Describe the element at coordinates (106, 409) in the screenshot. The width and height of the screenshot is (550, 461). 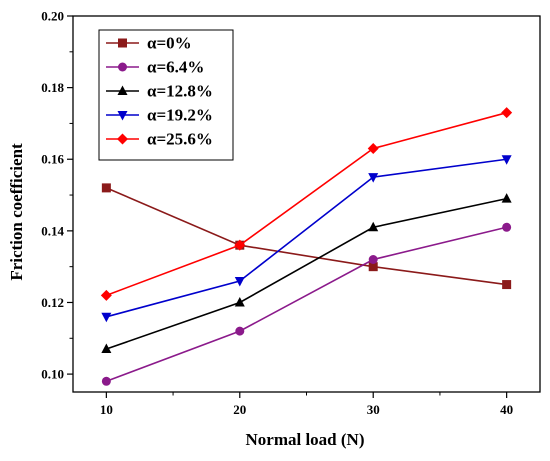
I see `x-tick-label: 10` at that location.